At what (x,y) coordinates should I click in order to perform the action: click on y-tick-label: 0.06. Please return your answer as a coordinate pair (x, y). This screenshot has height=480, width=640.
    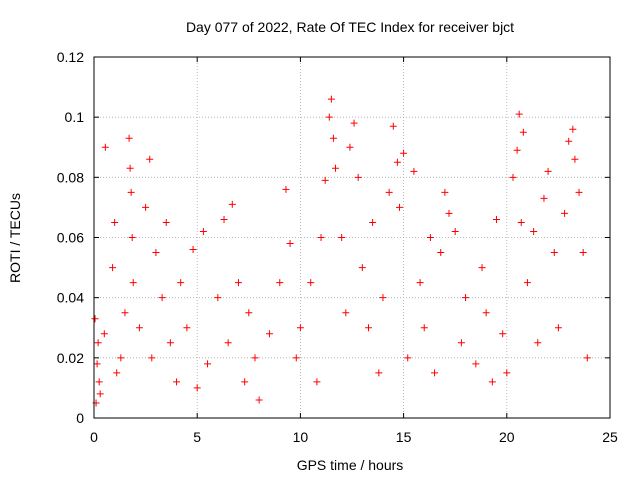
    Looking at the image, I should click on (70, 238).